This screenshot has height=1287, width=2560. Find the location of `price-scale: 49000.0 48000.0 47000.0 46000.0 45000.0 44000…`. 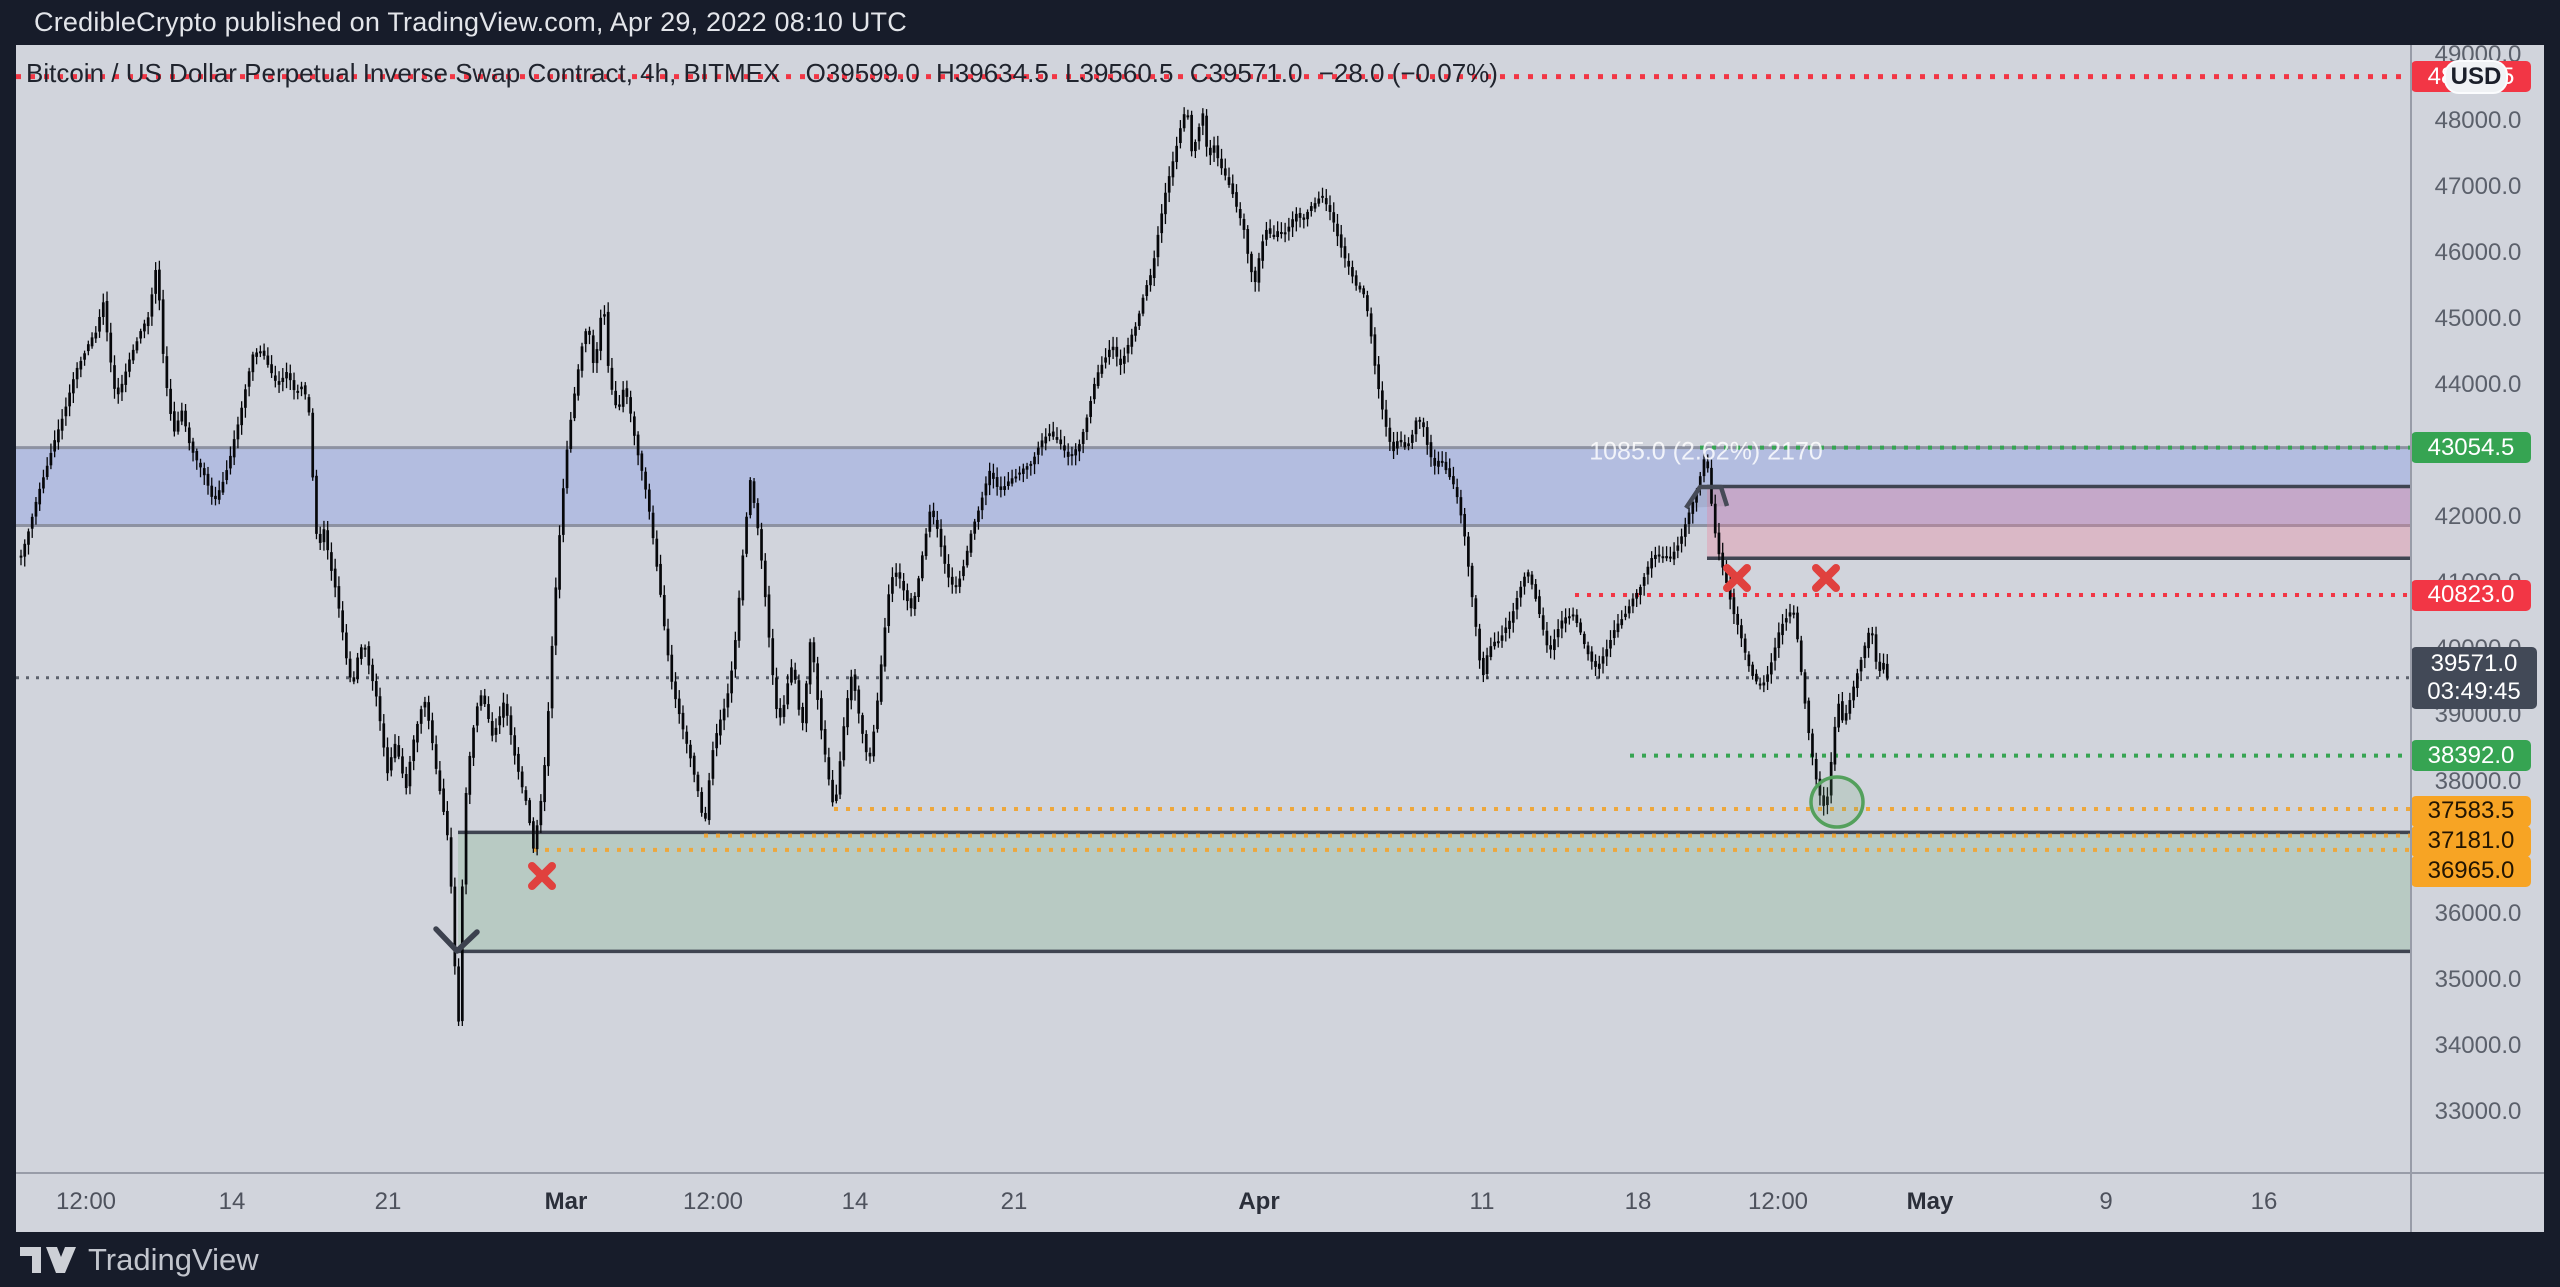

price-scale: 49000.0 48000.0 47000.0 46000.0 45000.0 44000… is located at coordinates (2477, 606).